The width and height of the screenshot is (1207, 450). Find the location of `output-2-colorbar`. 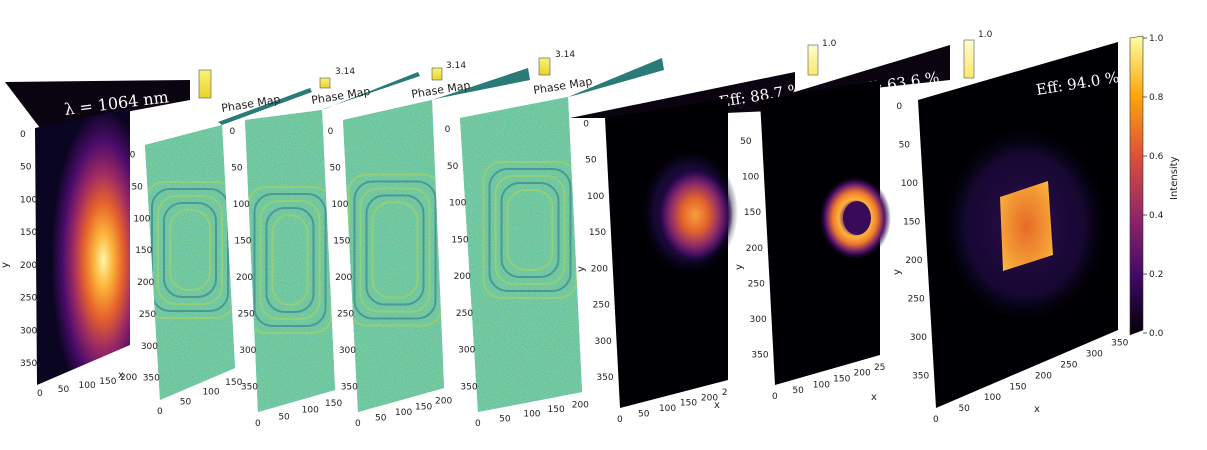

output-2-colorbar is located at coordinates (969, 59).